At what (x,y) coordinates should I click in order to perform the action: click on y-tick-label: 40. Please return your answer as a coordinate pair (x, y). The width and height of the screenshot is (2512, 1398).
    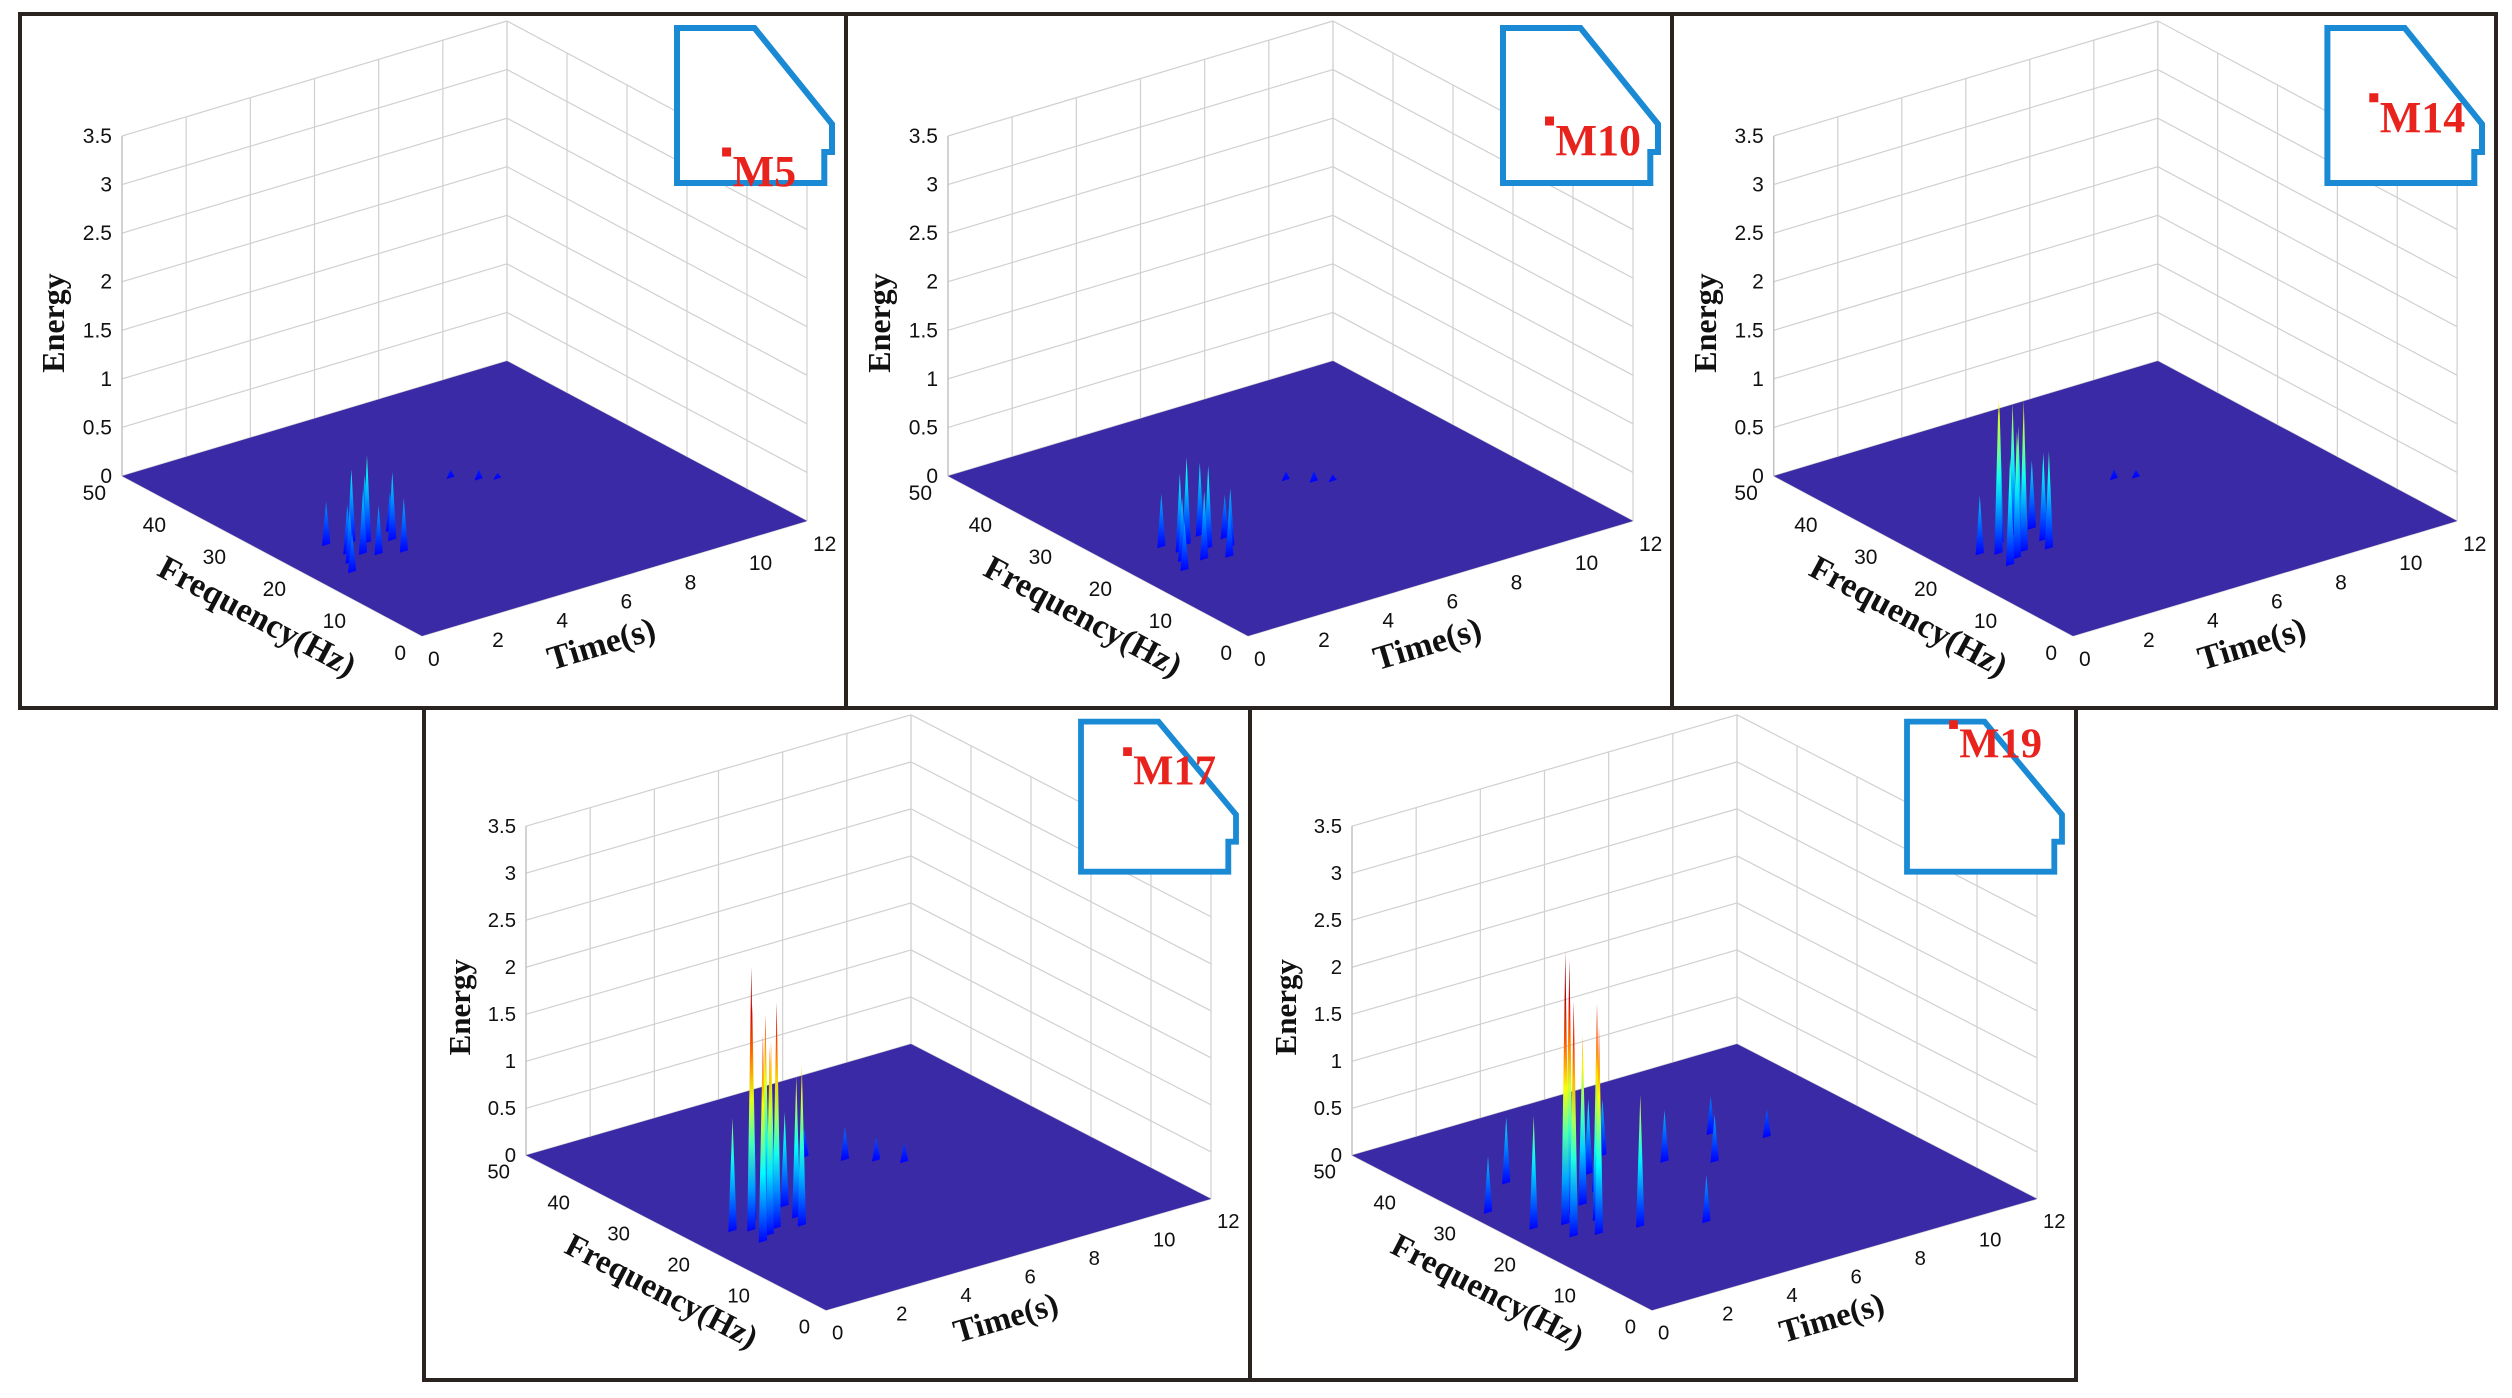
    Looking at the image, I should click on (1805, 525).